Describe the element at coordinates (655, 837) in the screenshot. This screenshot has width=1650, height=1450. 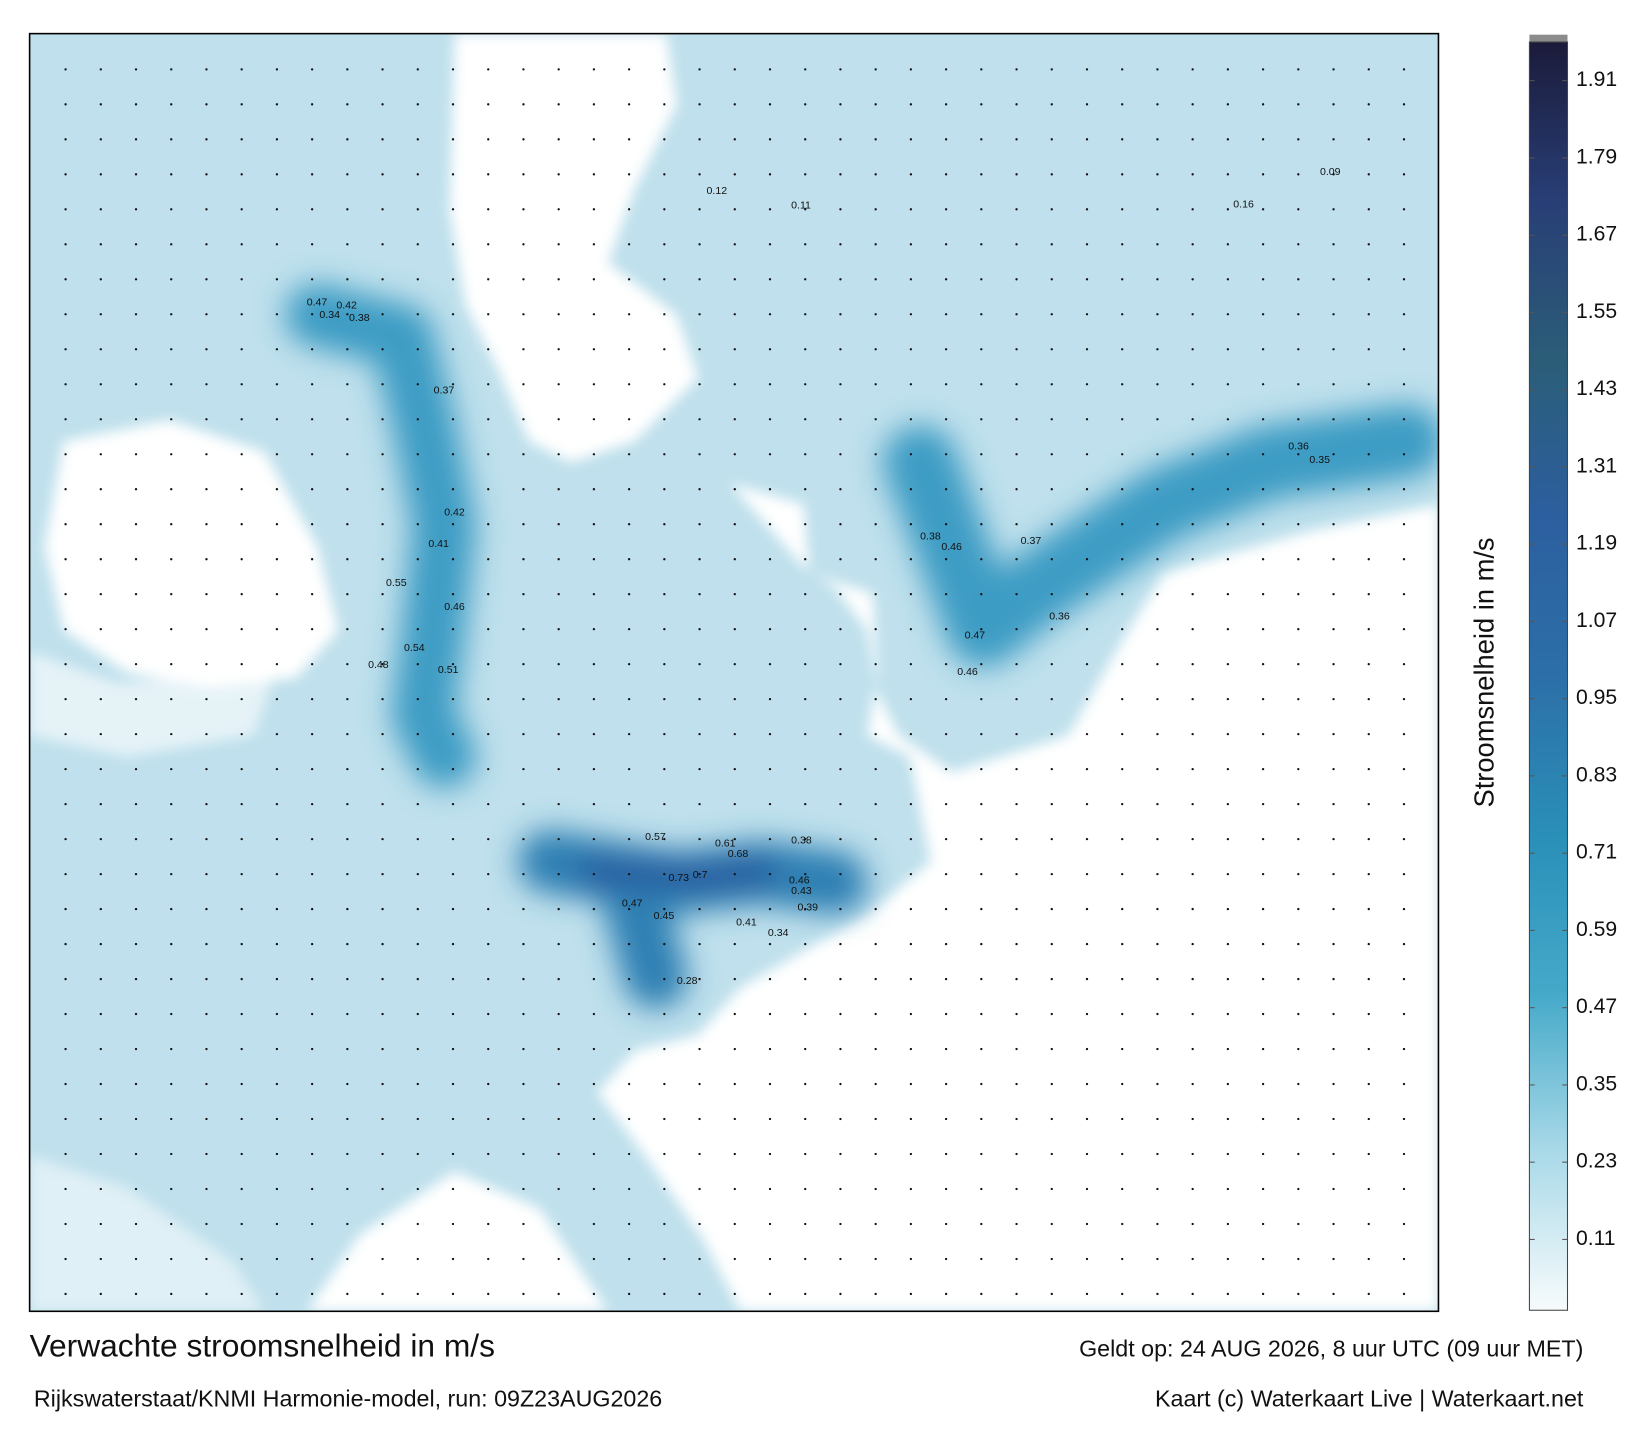
I see `speed-label: 0.57` at that location.